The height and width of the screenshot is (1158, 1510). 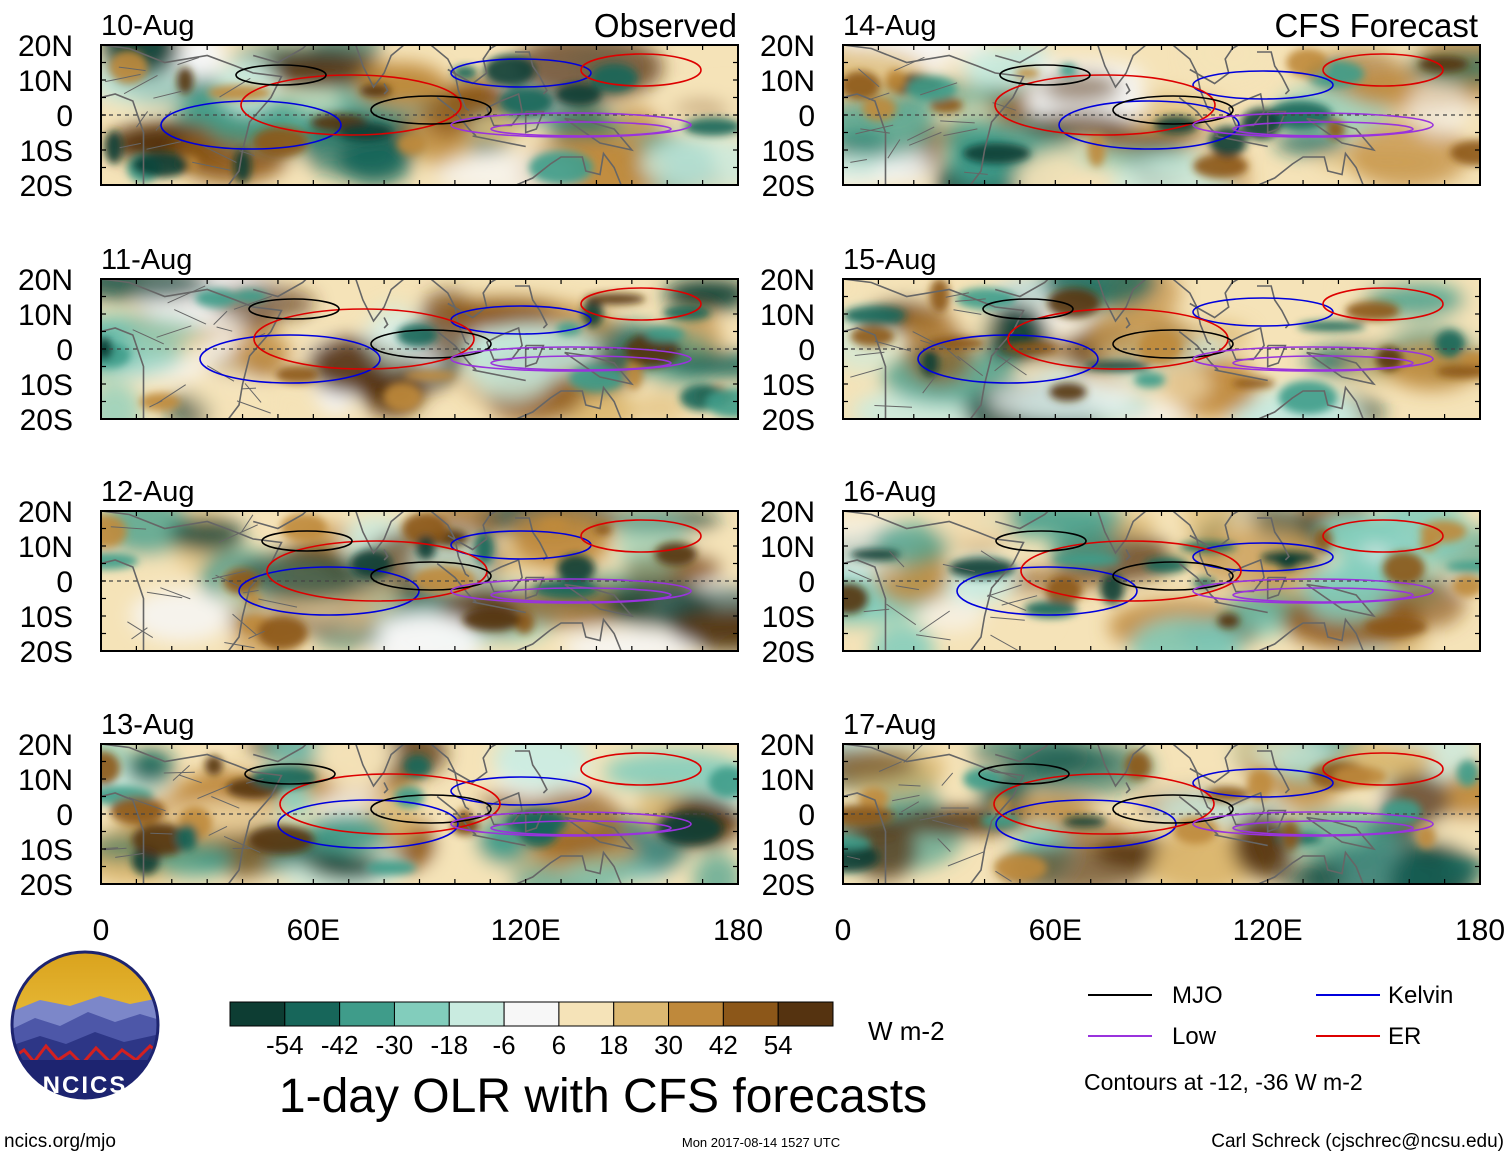 I want to click on ncics-logo: NCICS, so click(x=85, y=1025).